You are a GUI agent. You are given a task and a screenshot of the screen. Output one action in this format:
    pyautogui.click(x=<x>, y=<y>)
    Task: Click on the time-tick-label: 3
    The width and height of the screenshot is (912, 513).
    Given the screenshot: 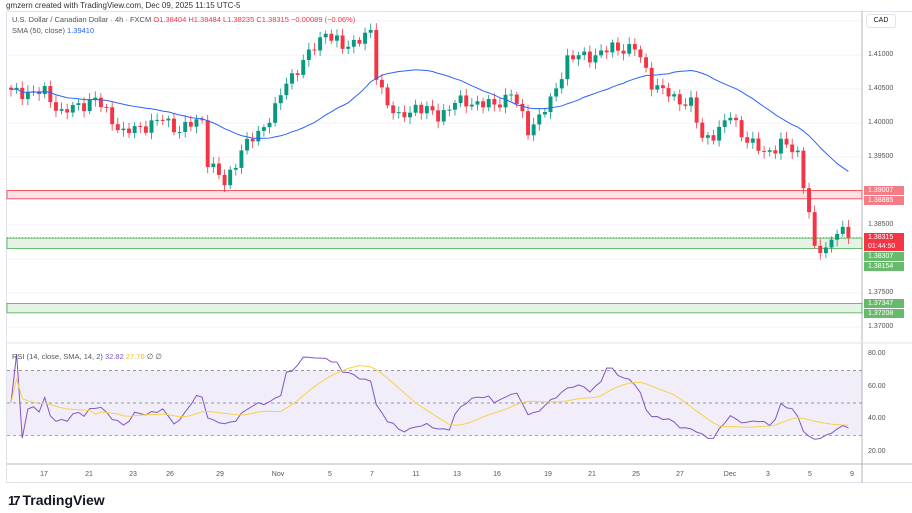 What is the action you would take?
    pyautogui.click(x=768, y=474)
    